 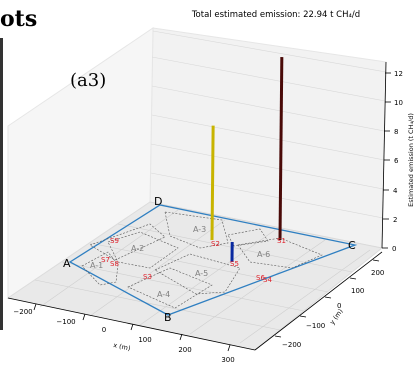 What do you see at coordinates (394, 249) in the screenshot?
I see `z-tick-label: 0` at bounding box center [394, 249].